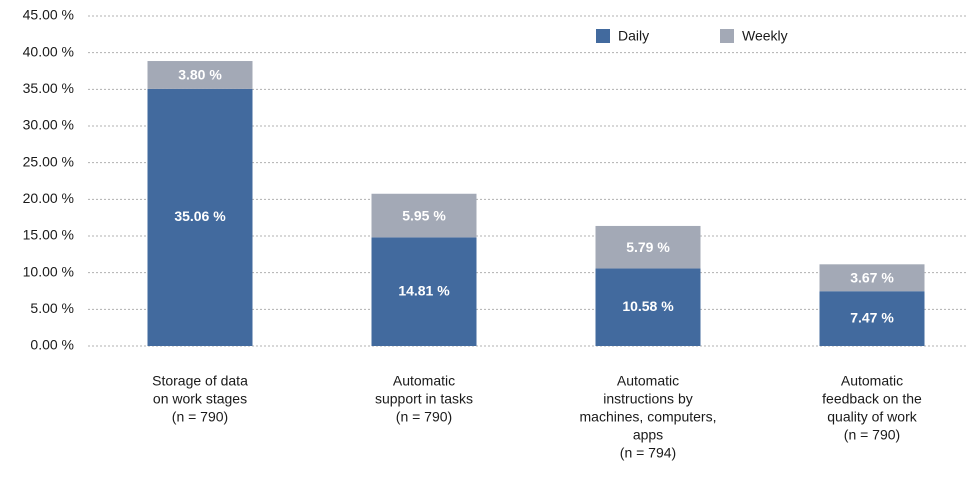  Describe the element at coordinates (648, 417) in the screenshot. I see `x-tick-label: machines, computers,` at that location.